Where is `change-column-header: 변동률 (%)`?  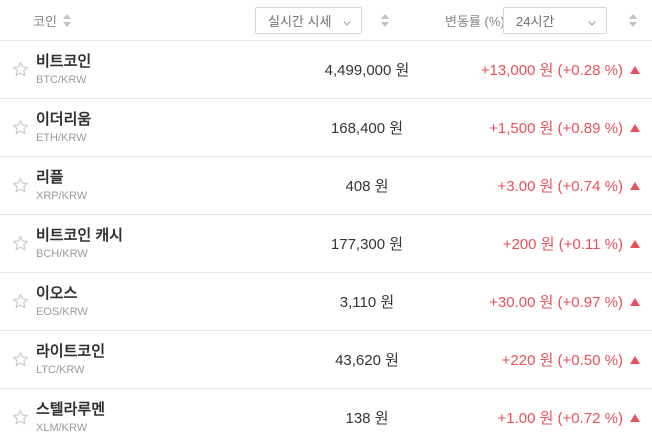 change-column-header: 변동률 (%) is located at coordinates (475, 20).